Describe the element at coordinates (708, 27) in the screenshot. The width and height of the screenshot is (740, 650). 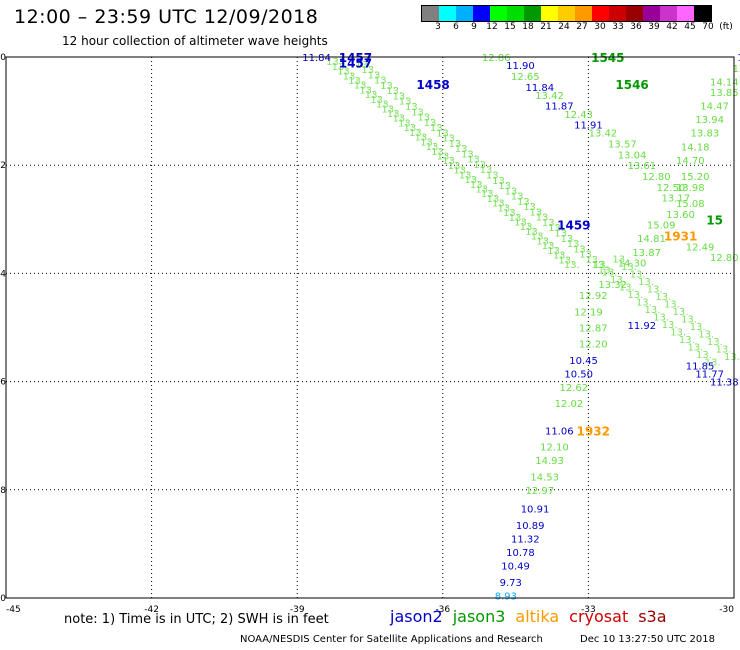
I see `colorbar-label: 70` at that location.